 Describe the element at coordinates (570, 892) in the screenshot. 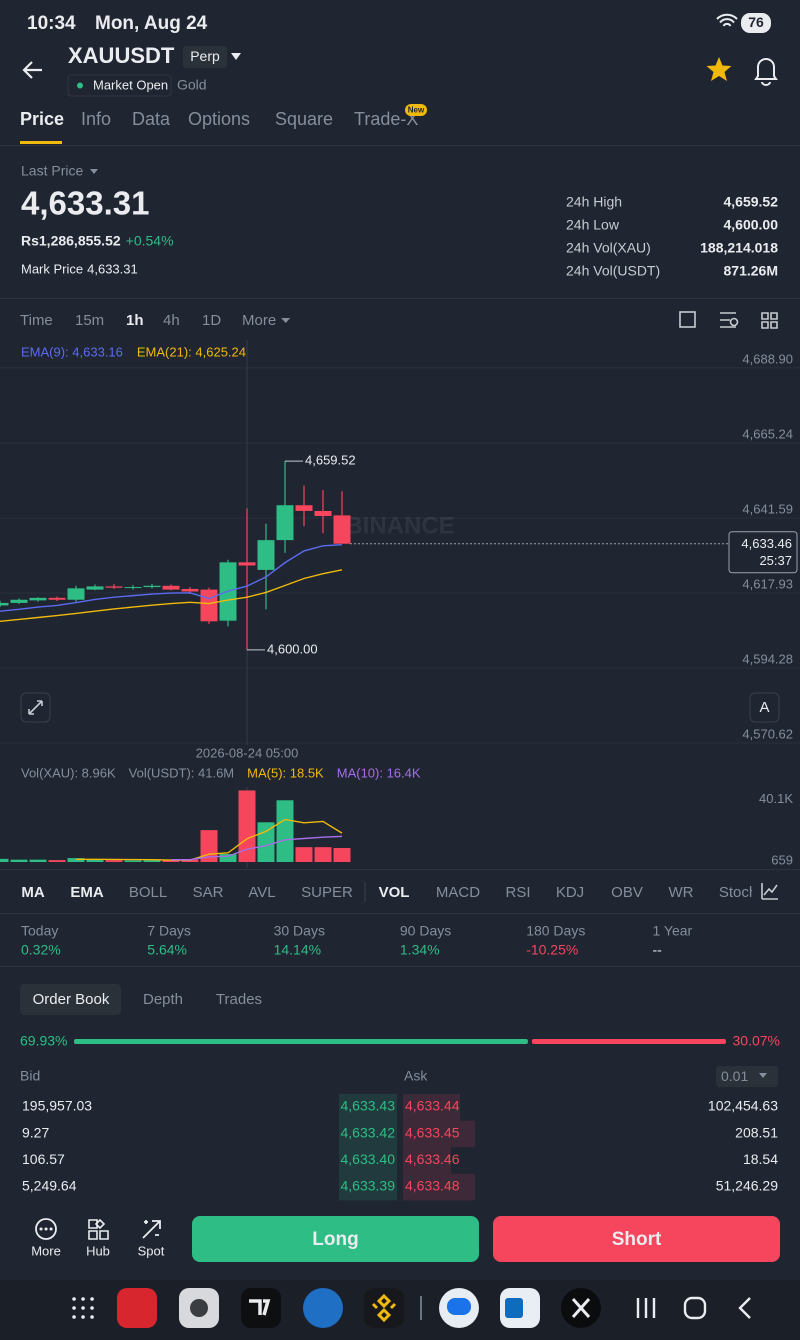

I see `indicator-tab: KDJ` at that location.